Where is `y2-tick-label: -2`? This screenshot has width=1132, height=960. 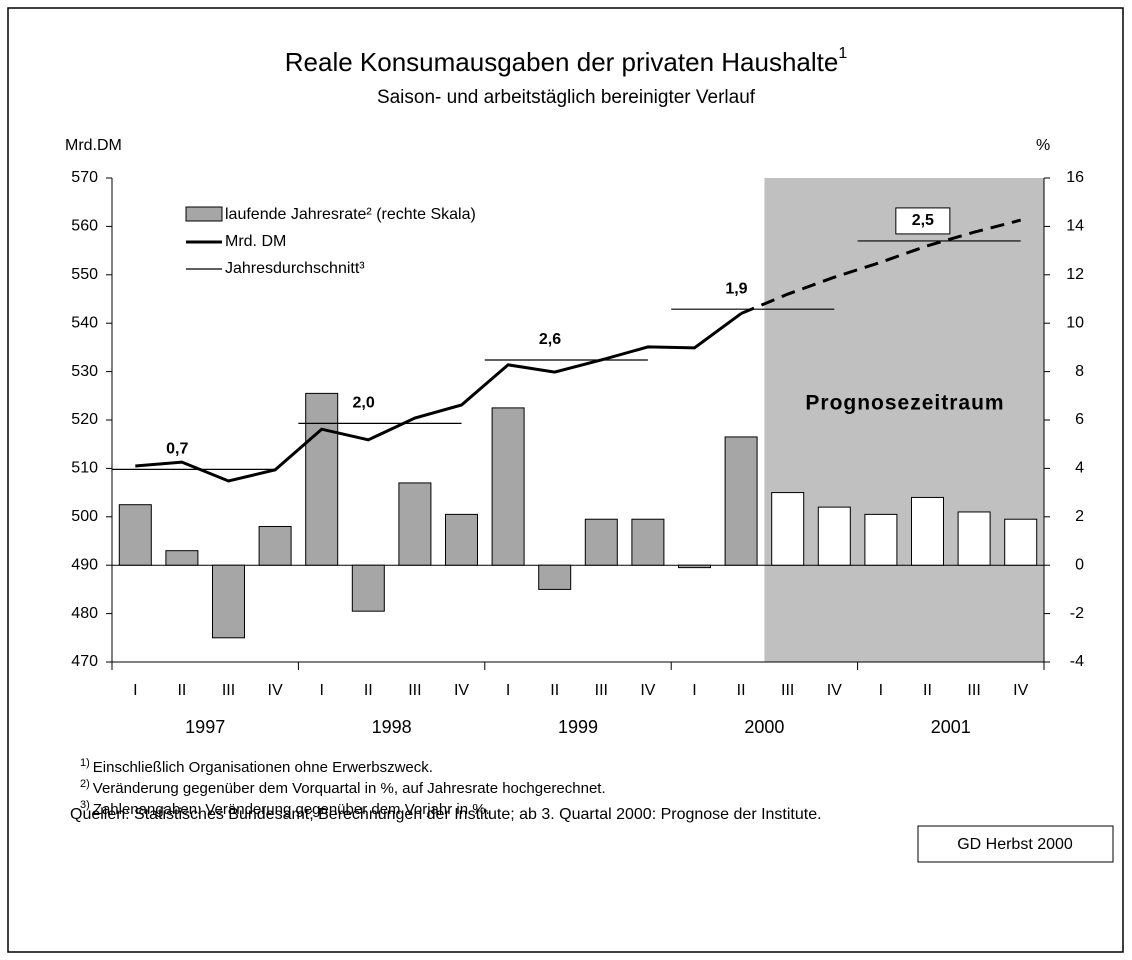
y2-tick-label: -2 is located at coordinates (1077, 613).